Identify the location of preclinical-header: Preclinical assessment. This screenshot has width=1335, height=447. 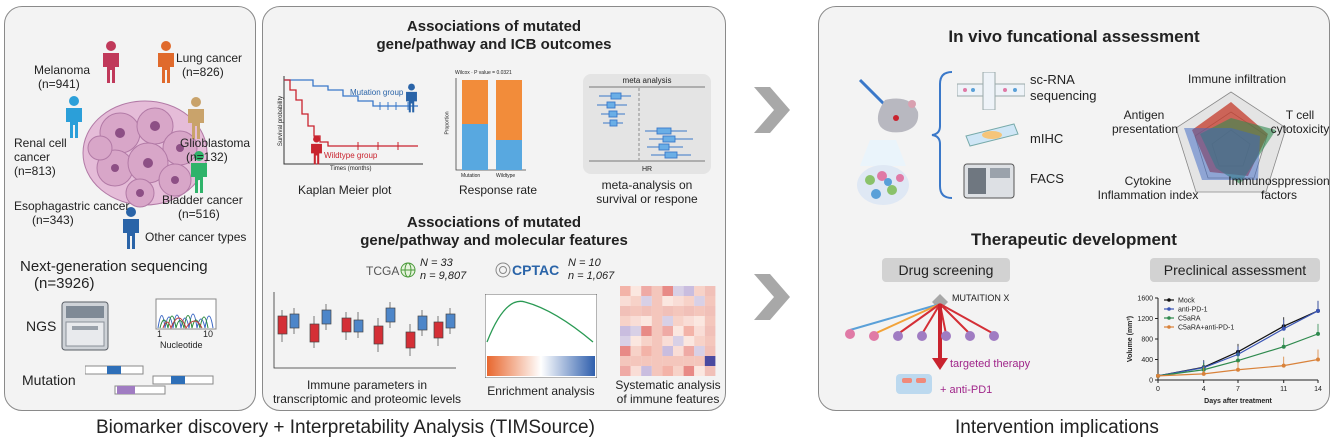
(1235, 270).